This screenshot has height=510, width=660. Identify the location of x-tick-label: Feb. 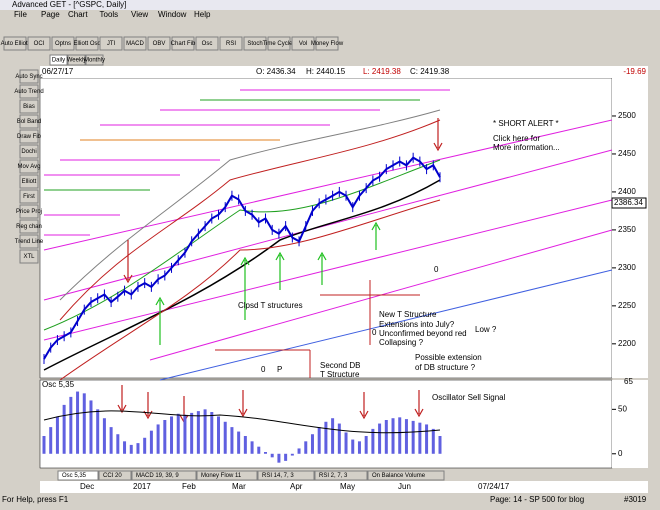
(189, 486).